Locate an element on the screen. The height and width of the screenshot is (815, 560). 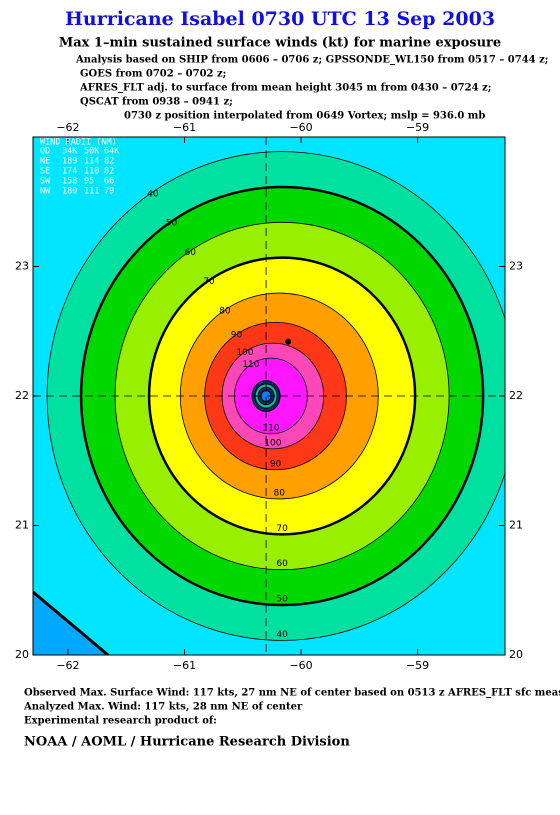
radii-cell: 114 is located at coordinates (91, 162).